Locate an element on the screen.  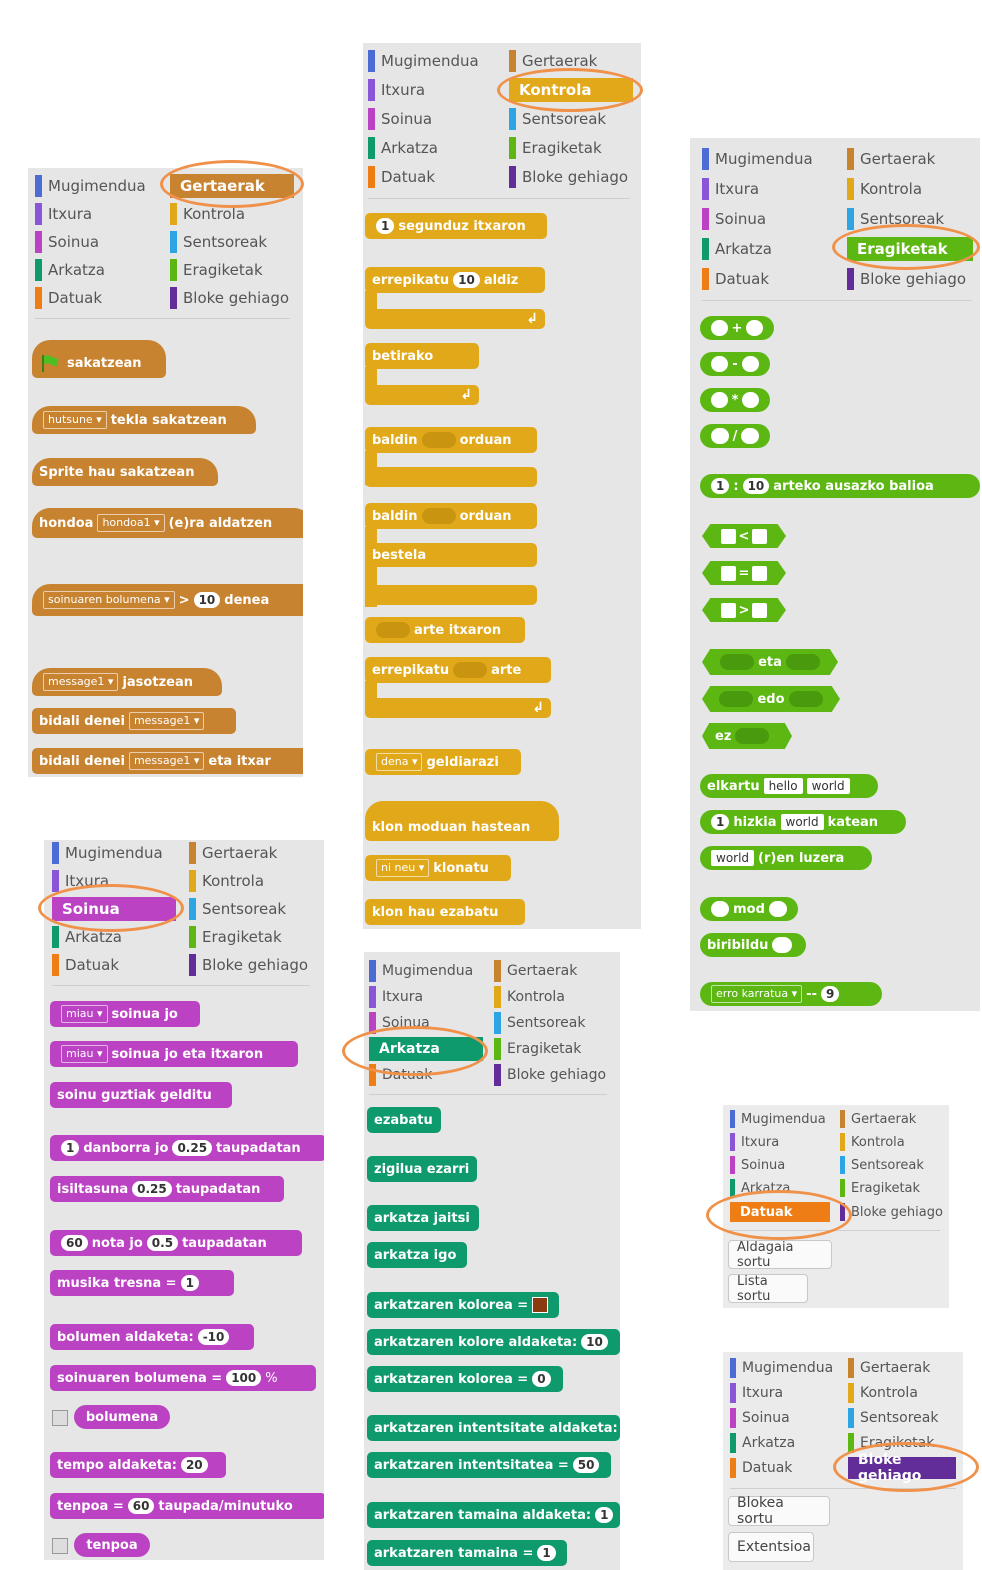
change-pen-shade-block: arkatzaren intentsitate aldaketa: is located at coordinates (493, 1428).